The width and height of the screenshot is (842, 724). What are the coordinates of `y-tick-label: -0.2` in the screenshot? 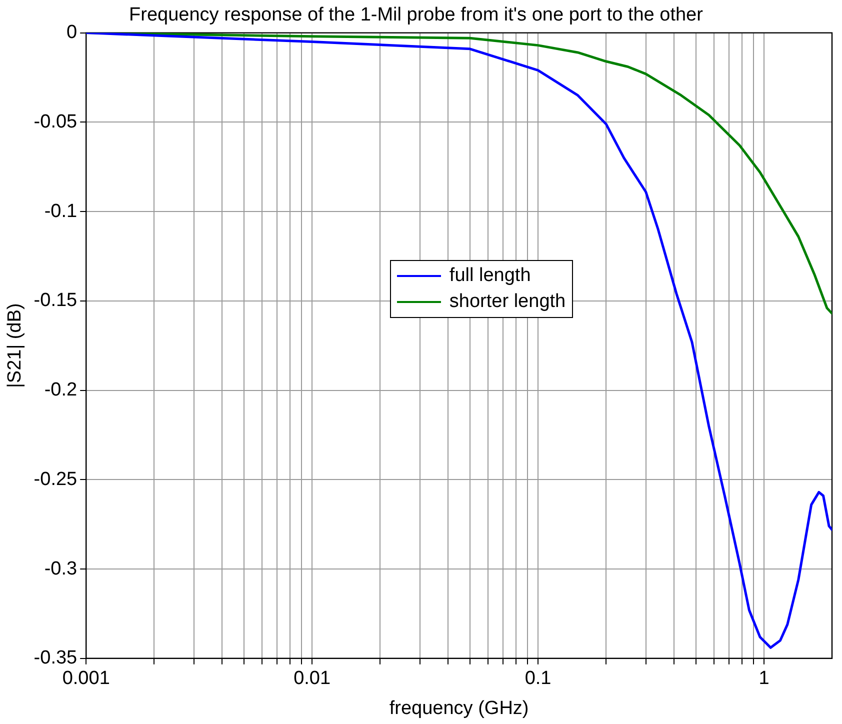 It's located at (61, 390).